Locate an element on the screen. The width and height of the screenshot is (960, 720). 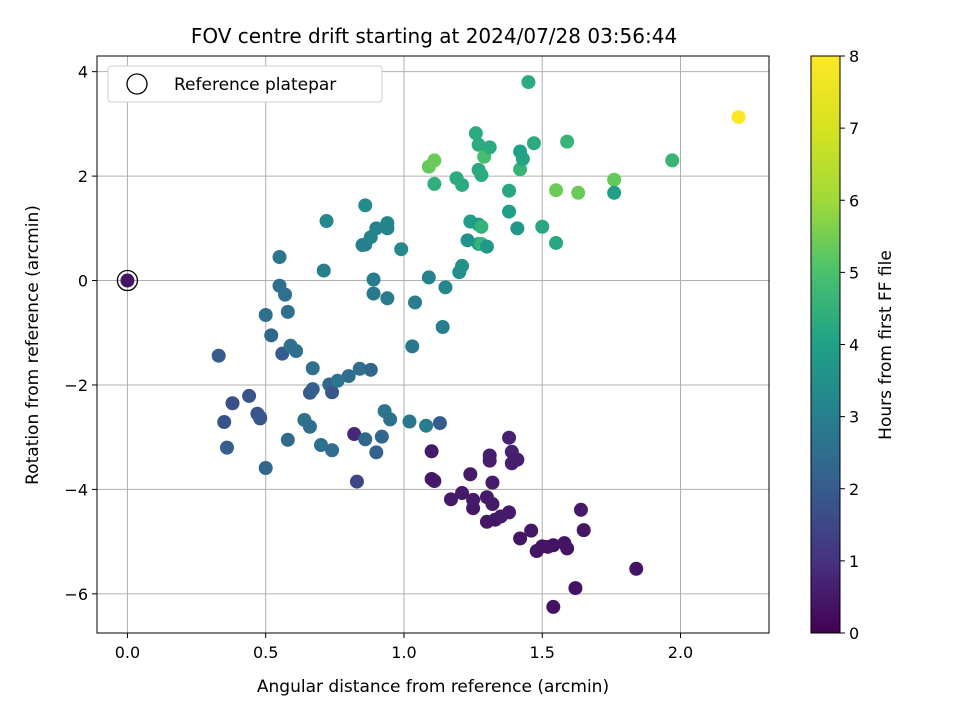
colorbar-tick-label: 6 is located at coordinates (854, 200).